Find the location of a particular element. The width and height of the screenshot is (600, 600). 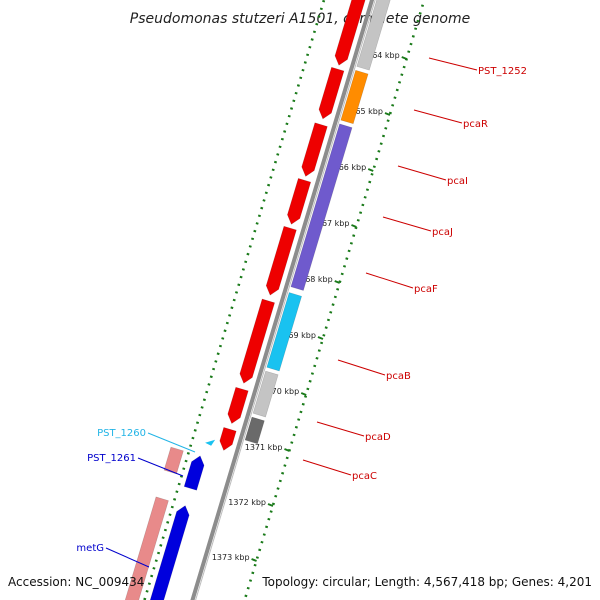

gene-label: PST_1261 is located at coordinates (111, 458).